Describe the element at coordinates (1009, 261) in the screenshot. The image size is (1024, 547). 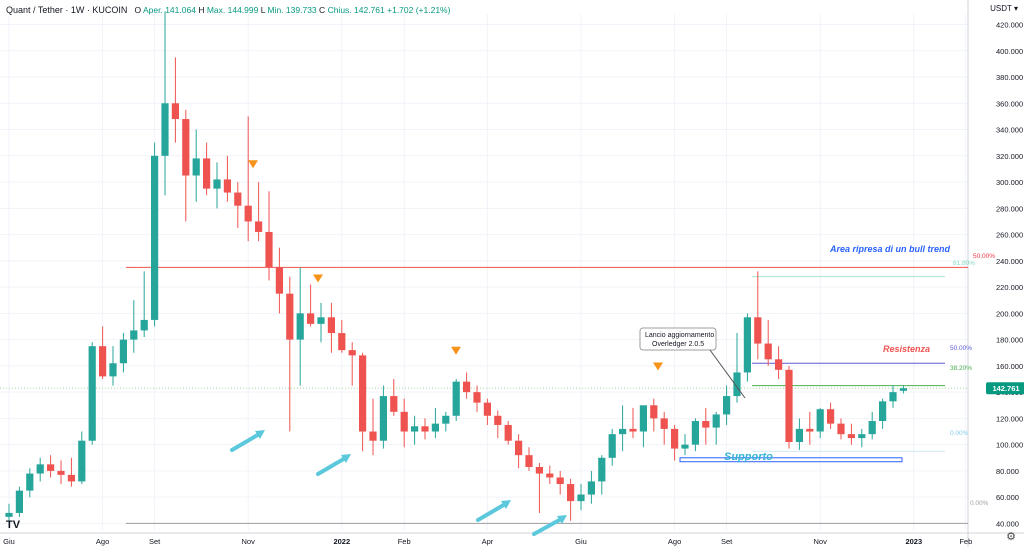
I see `y-tick-label: 240.000` at that location.